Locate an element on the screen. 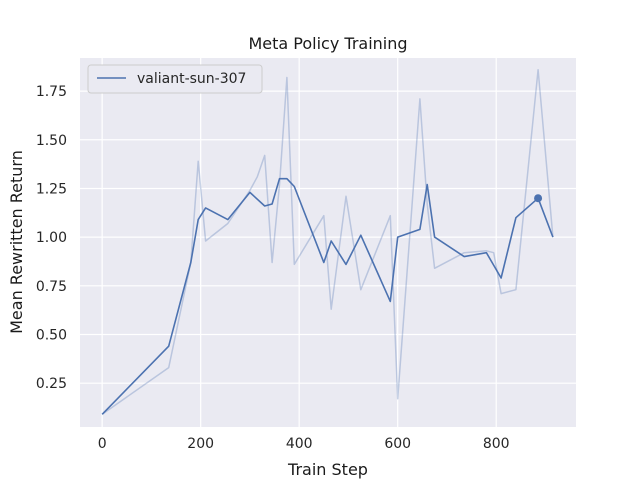 This screenshot has height=480, width=640. y-tick-label: 1.00 is located at coordinates (51, 238).